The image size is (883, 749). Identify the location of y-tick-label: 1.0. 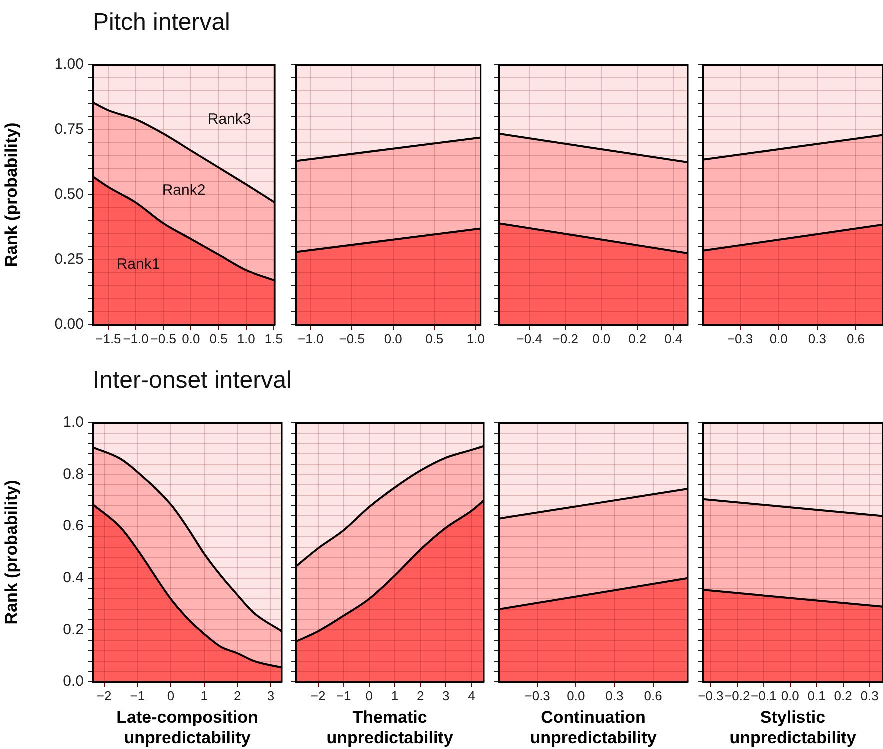
(73, 423).